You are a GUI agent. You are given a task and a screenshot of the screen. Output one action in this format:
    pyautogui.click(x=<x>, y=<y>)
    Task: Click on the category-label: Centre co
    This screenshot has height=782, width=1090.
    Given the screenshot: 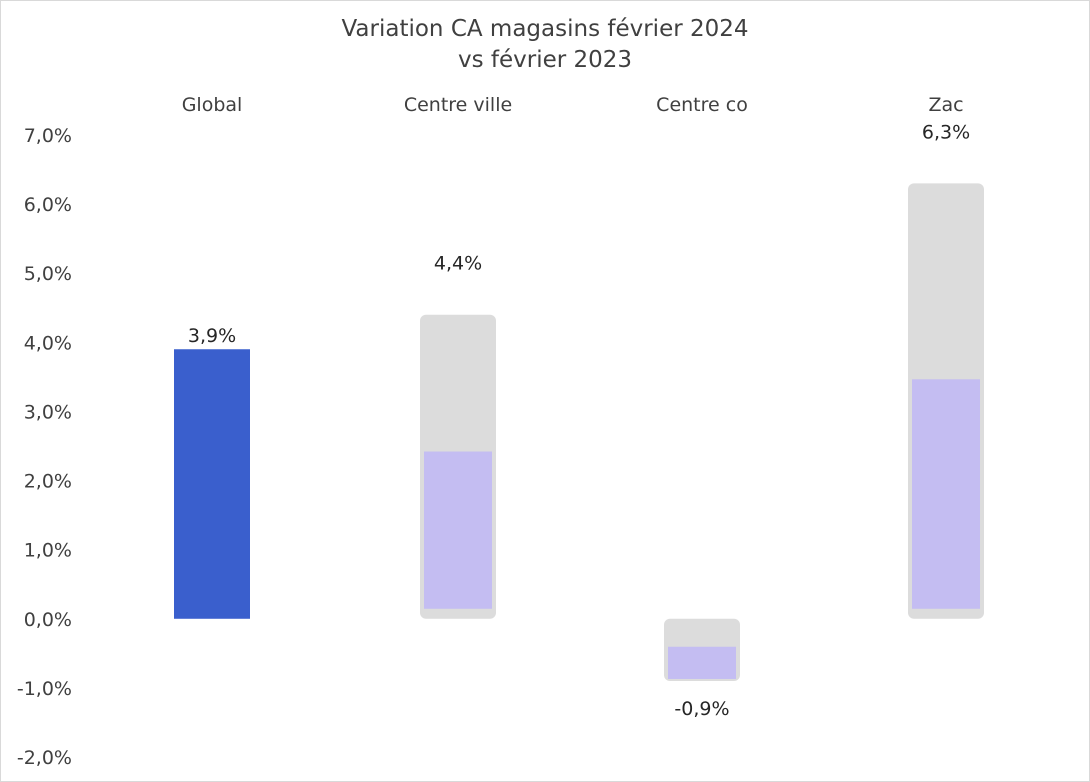 What is the action you would take?
    pyautogui.click(x=702, y=105)
    